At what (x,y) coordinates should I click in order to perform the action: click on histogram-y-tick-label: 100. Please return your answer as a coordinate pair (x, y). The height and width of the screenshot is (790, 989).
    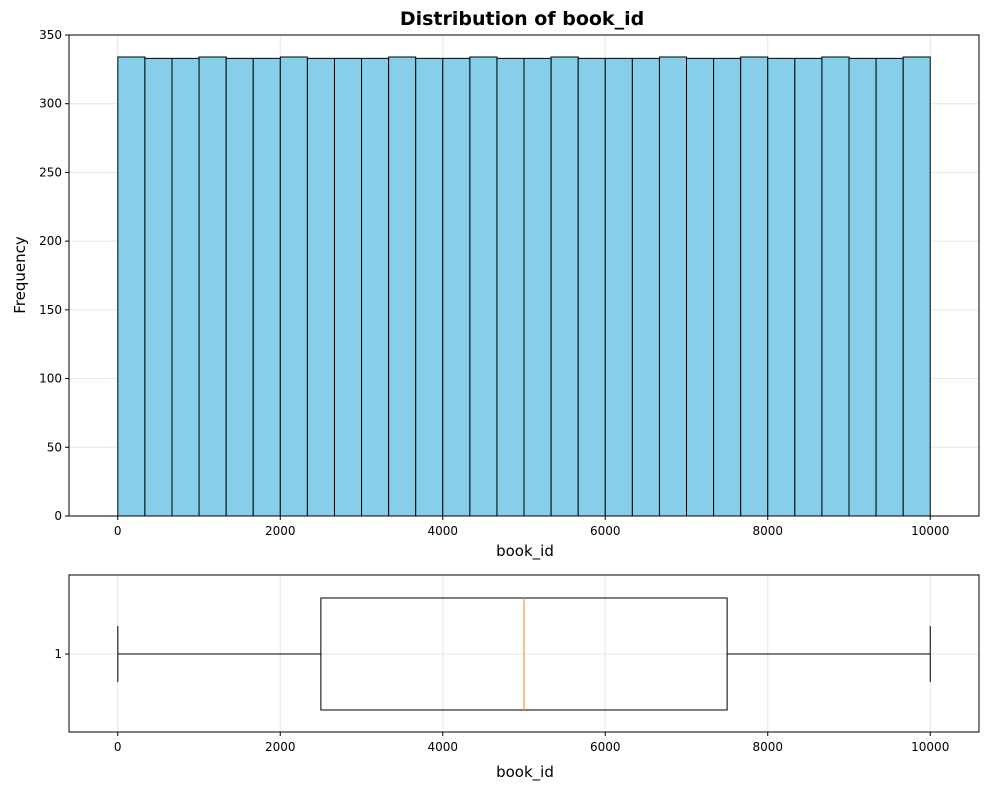
    Looking at the image, I should click on (50, 379).